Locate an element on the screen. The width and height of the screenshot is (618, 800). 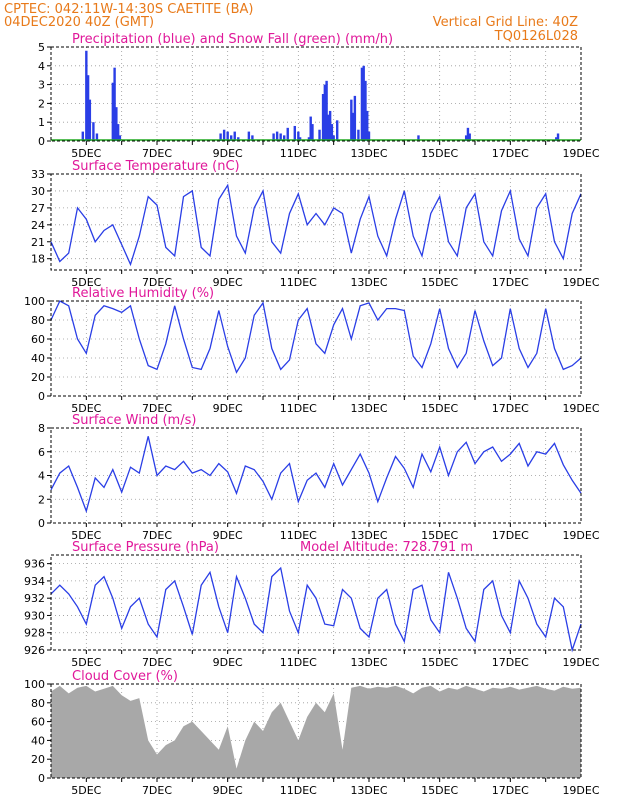
y-tick-label: 60 is located at coordinates (38, 339).